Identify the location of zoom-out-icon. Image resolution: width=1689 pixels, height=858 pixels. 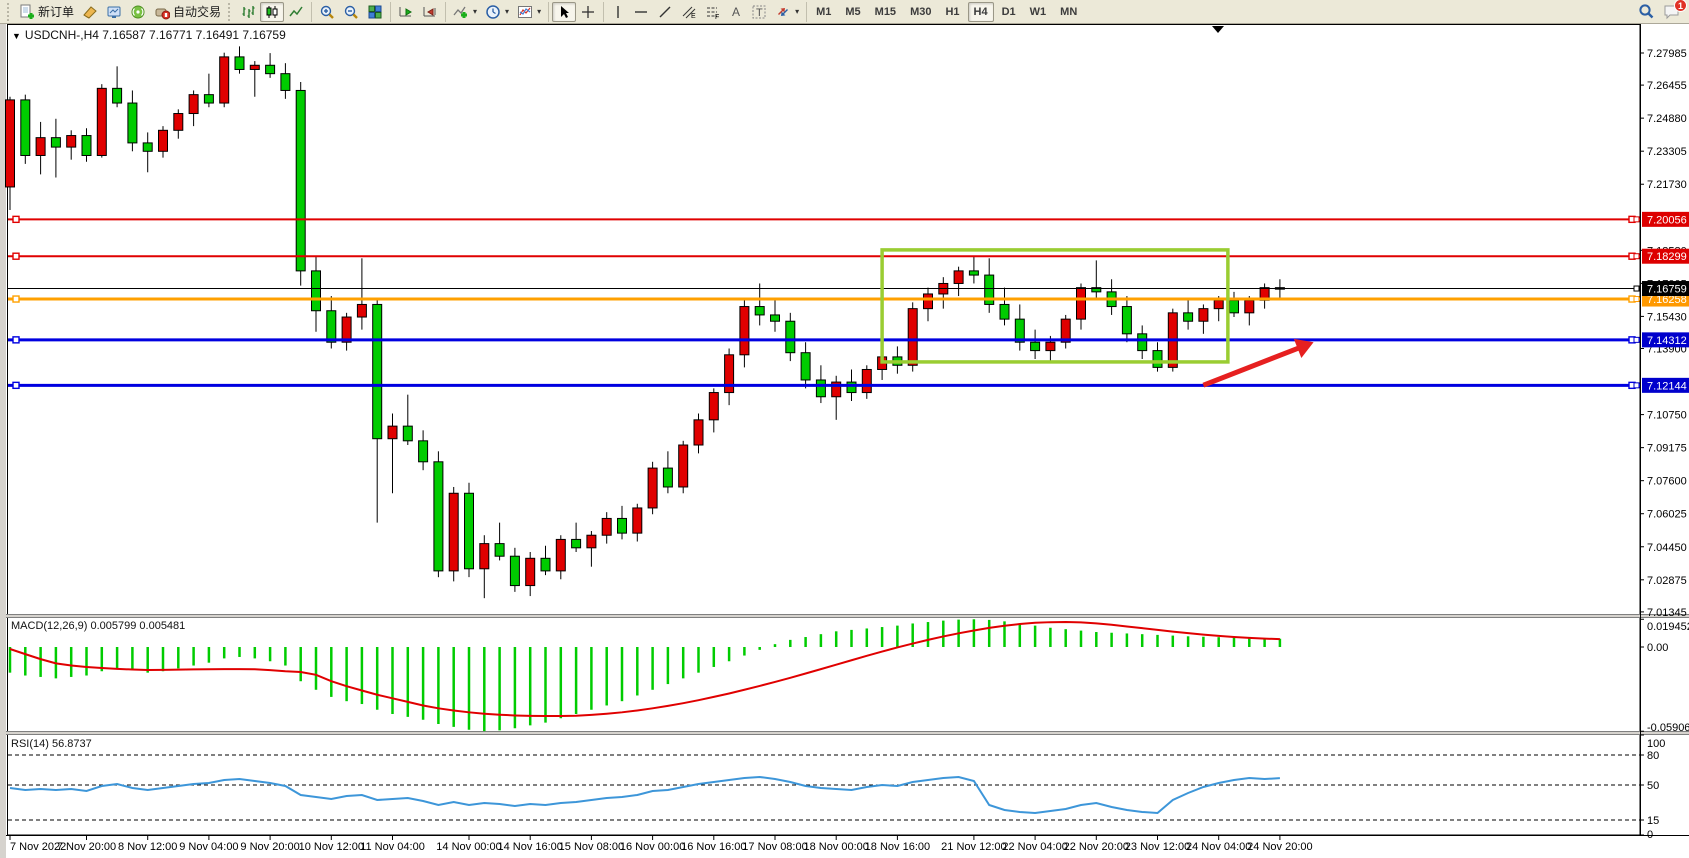
(351, 12).